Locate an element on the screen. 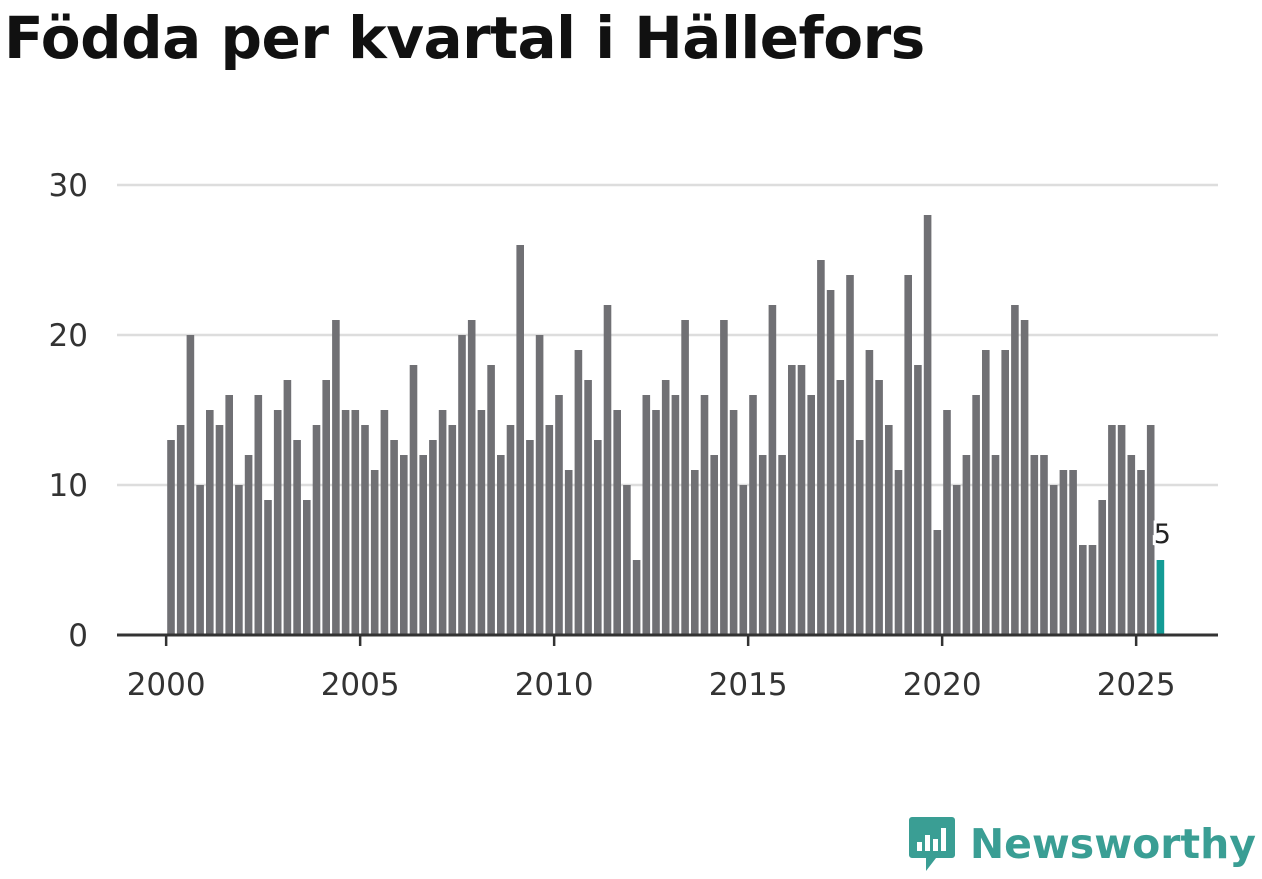 The height and width of the screenshot is (879, 1262). y-tick-label-10: 10 is located at coordinates (68, 486).